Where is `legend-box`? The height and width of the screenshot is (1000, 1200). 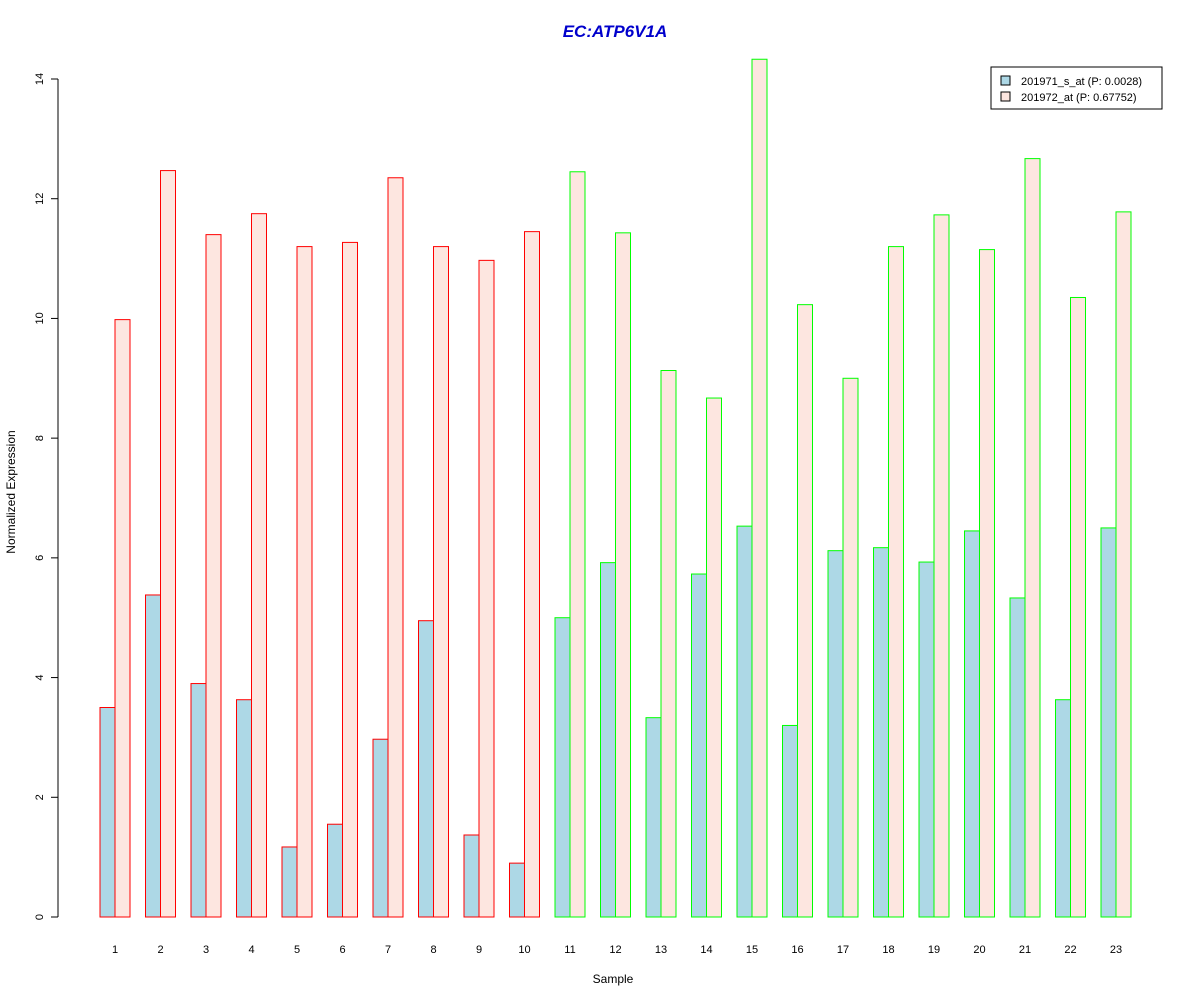 legend-box is located at coordinates (1076, 88).